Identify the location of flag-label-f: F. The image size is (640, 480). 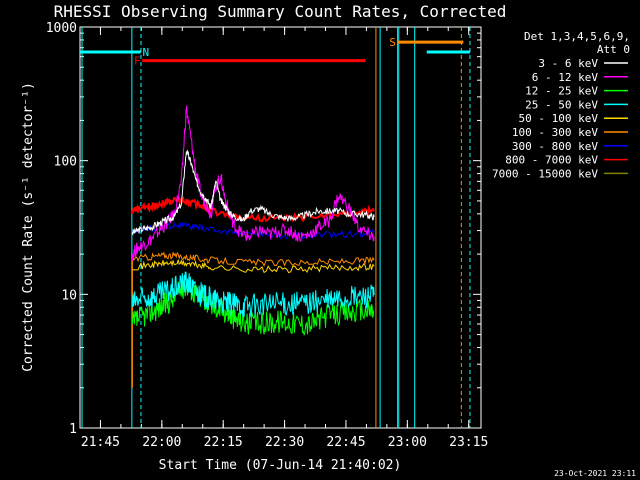
(137, 61).